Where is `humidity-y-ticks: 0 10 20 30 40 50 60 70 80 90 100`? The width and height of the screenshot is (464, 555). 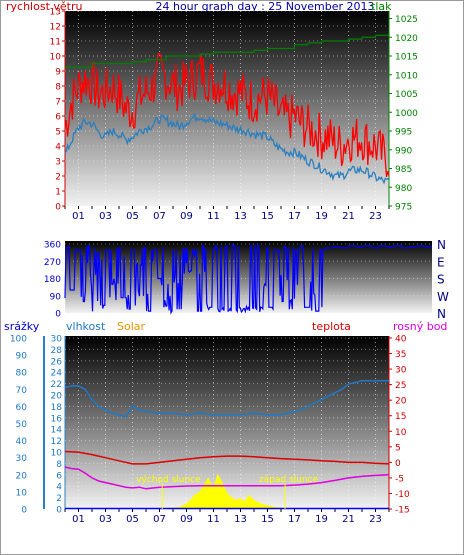
humidity-y-ticks: 0 10 20 30 40 50 60 70 80 90 100 is located at coordinates (18, 425).